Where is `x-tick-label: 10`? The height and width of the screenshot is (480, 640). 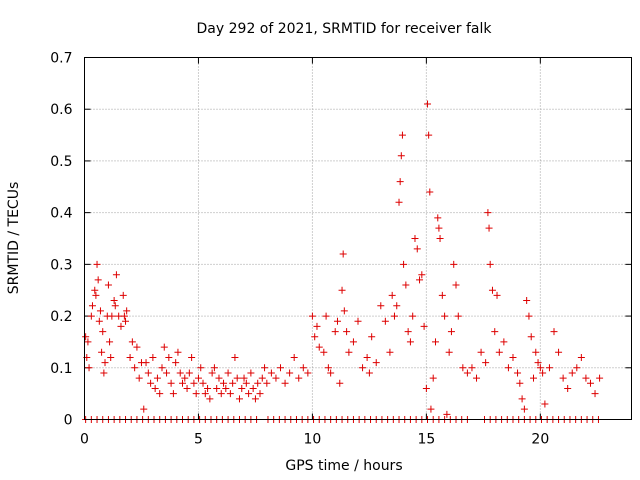 x-tick-label: 10 is located at coordinates (313, 440).